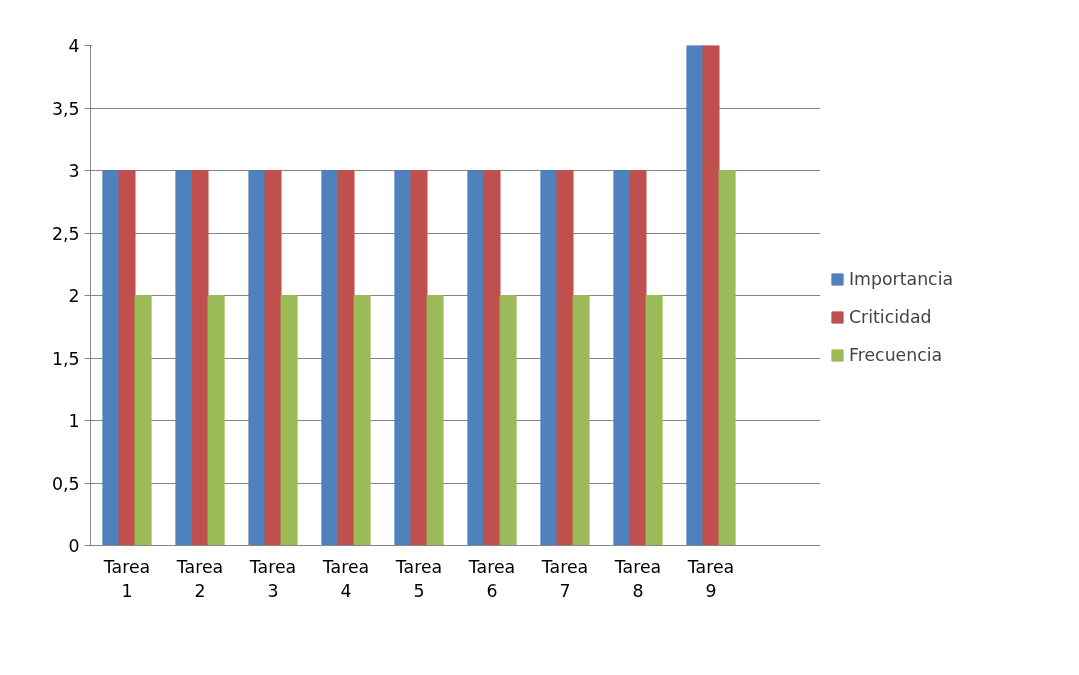  Describe the element at coordinates (74, 296) in the screenshot. I see `y-tick-label: 2` at that location.